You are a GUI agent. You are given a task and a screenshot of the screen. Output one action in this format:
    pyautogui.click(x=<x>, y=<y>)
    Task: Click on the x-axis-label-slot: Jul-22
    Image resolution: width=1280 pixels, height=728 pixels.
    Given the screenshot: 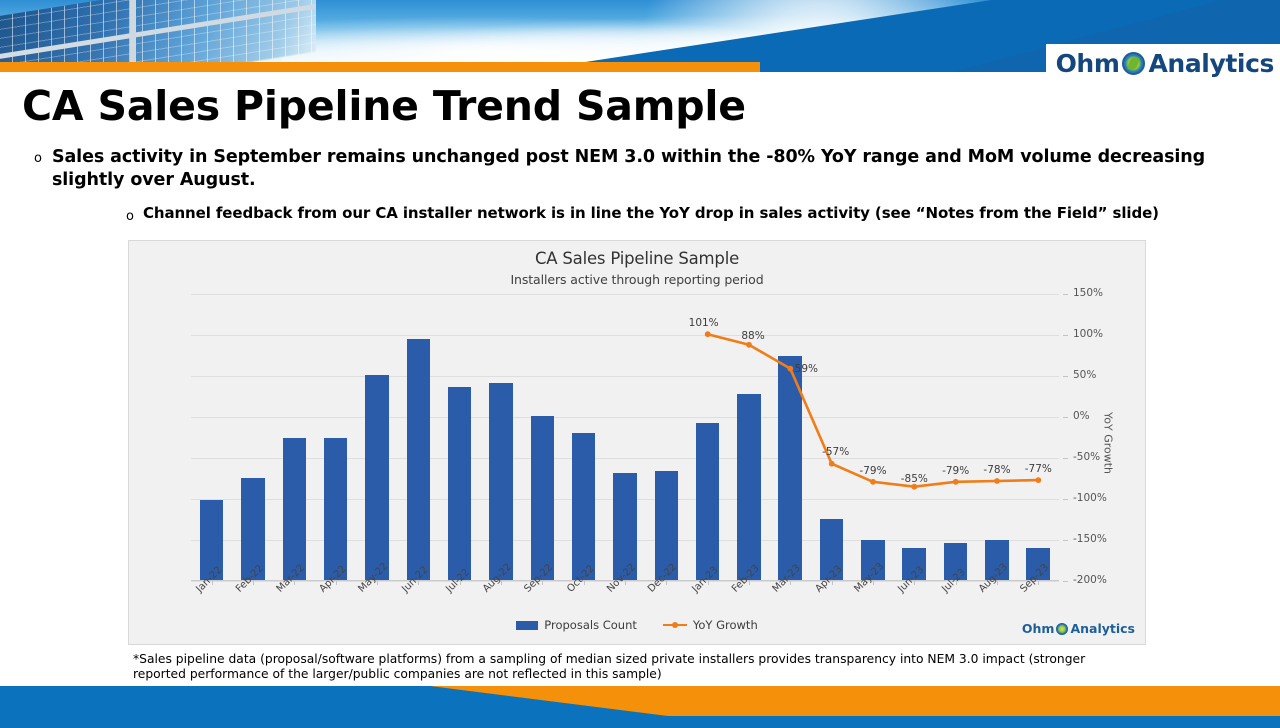 What is the action you would take?
    pyautogui.click(x=459, y=599)
    